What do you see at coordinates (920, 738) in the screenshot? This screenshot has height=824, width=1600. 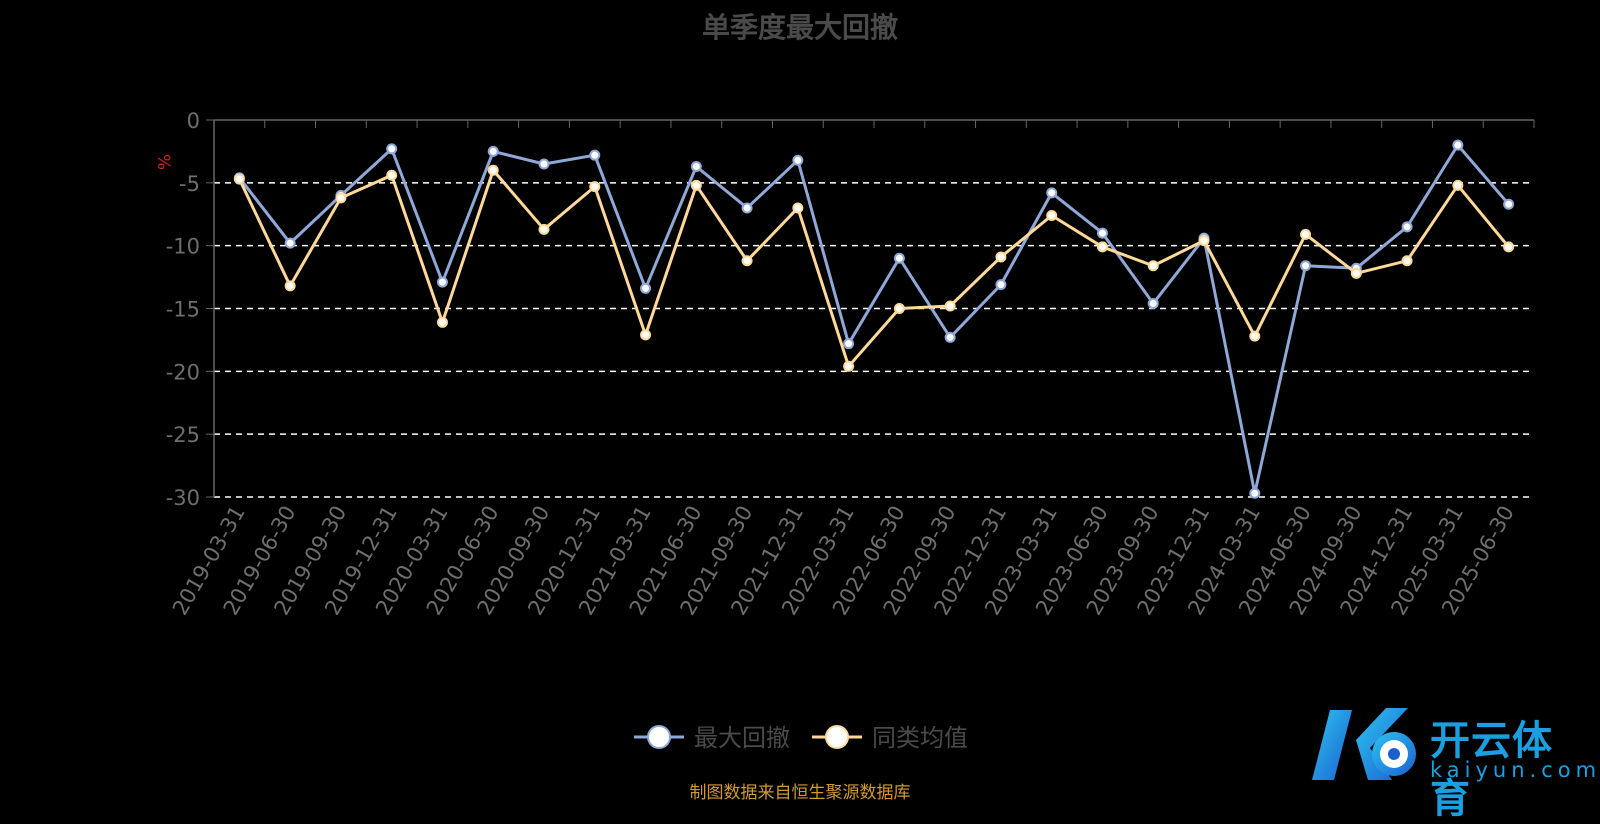 I see `legend-label: 同类均值` at bounding box center [920, 738].